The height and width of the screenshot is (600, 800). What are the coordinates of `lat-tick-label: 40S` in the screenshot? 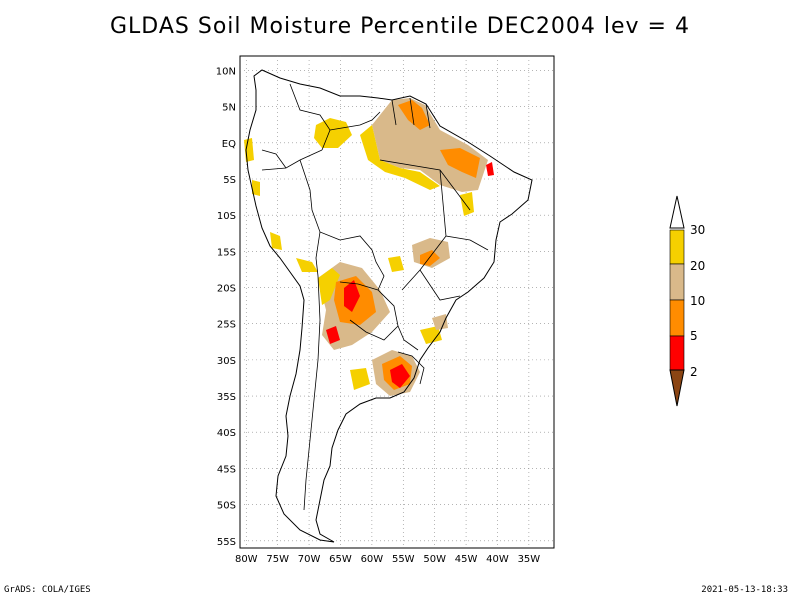 It's located at (226, 433).